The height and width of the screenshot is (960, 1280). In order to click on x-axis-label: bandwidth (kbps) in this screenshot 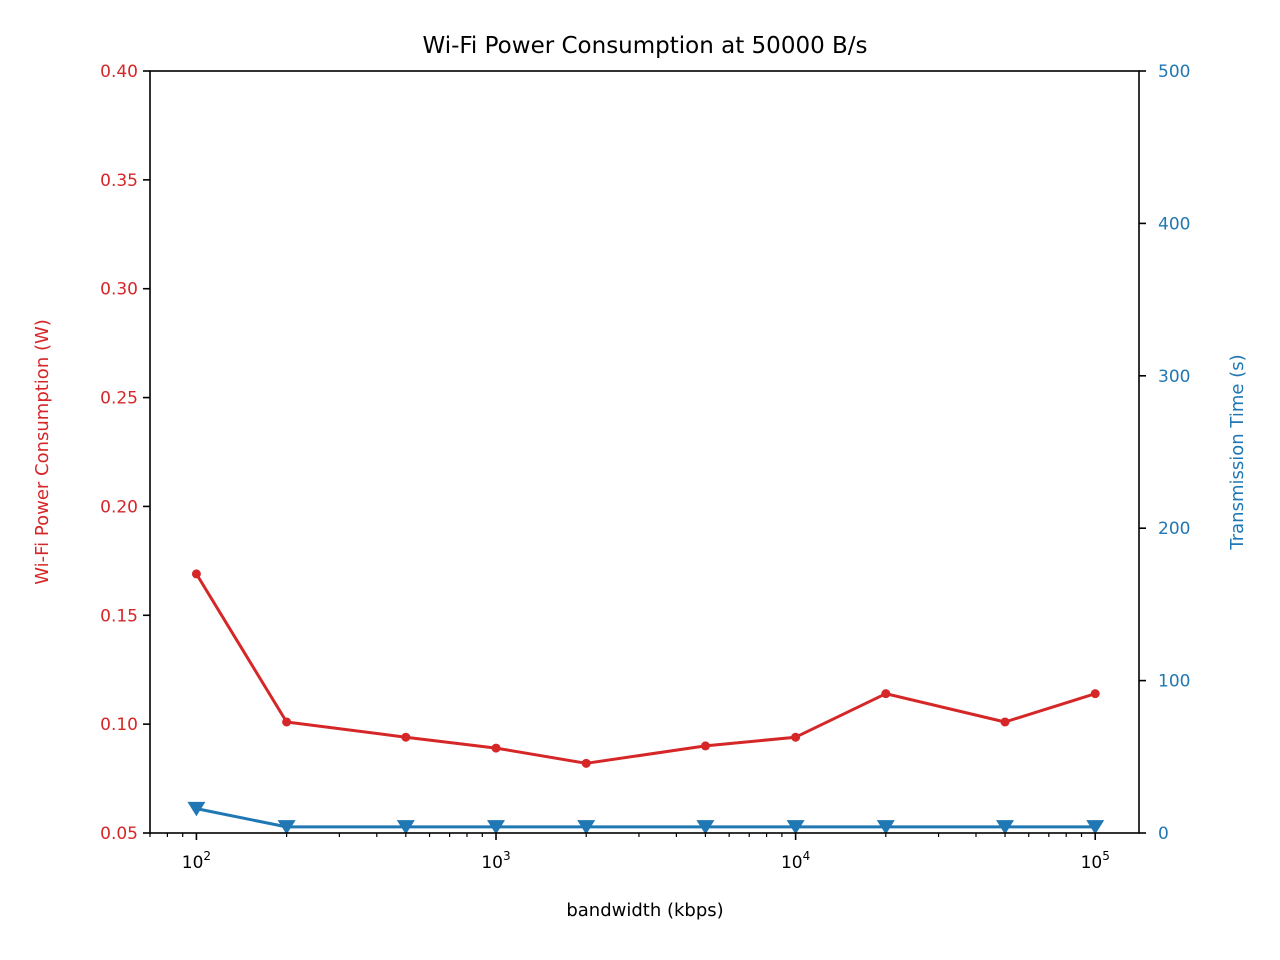, I will do `click(644, 910)`.